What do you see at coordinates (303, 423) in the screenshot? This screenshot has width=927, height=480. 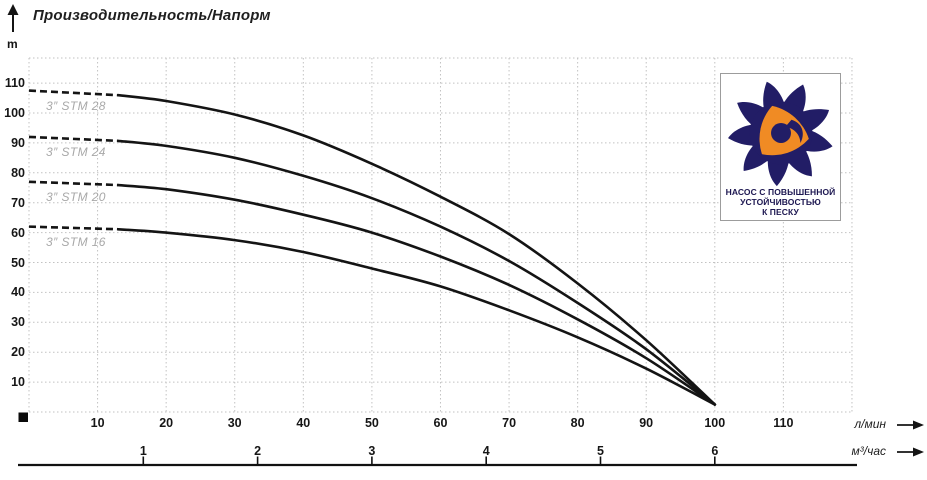 I see `x-axis-tick-label-lmin: 40` at bounding box center [303, 423].